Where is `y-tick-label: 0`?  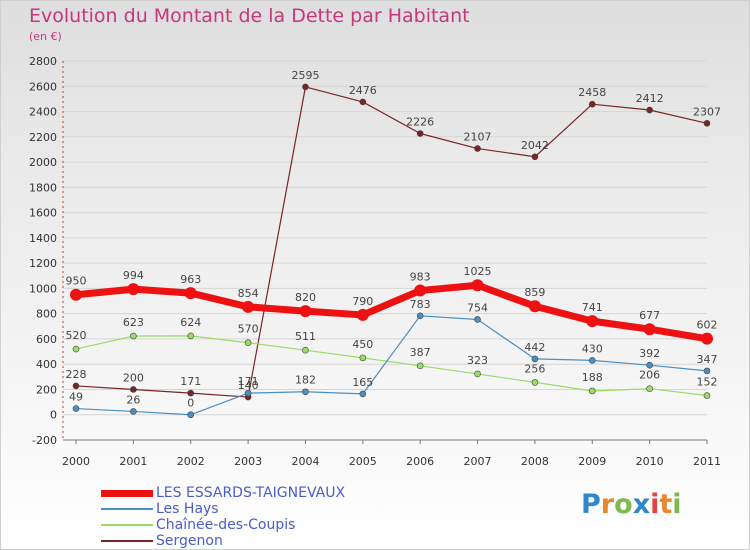
y-tick-label: 0 is located at coordinates (53, 415).